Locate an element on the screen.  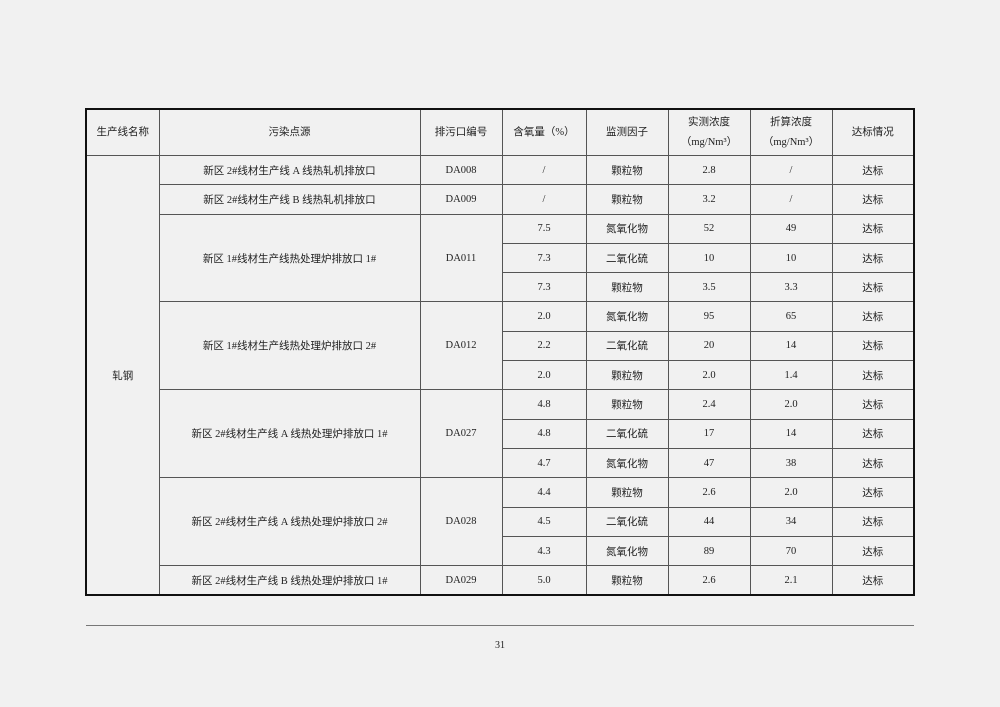
oxygen-cell: 4.4 is located at coordinates (544, 492).